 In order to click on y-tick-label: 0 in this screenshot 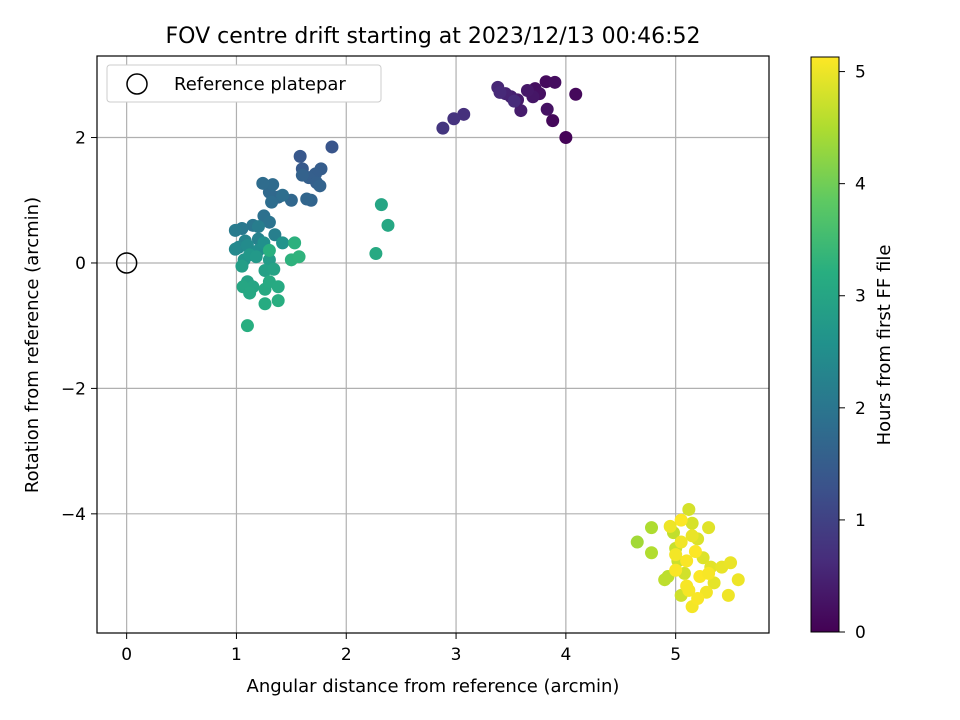, I will do `click(80, 264)`.